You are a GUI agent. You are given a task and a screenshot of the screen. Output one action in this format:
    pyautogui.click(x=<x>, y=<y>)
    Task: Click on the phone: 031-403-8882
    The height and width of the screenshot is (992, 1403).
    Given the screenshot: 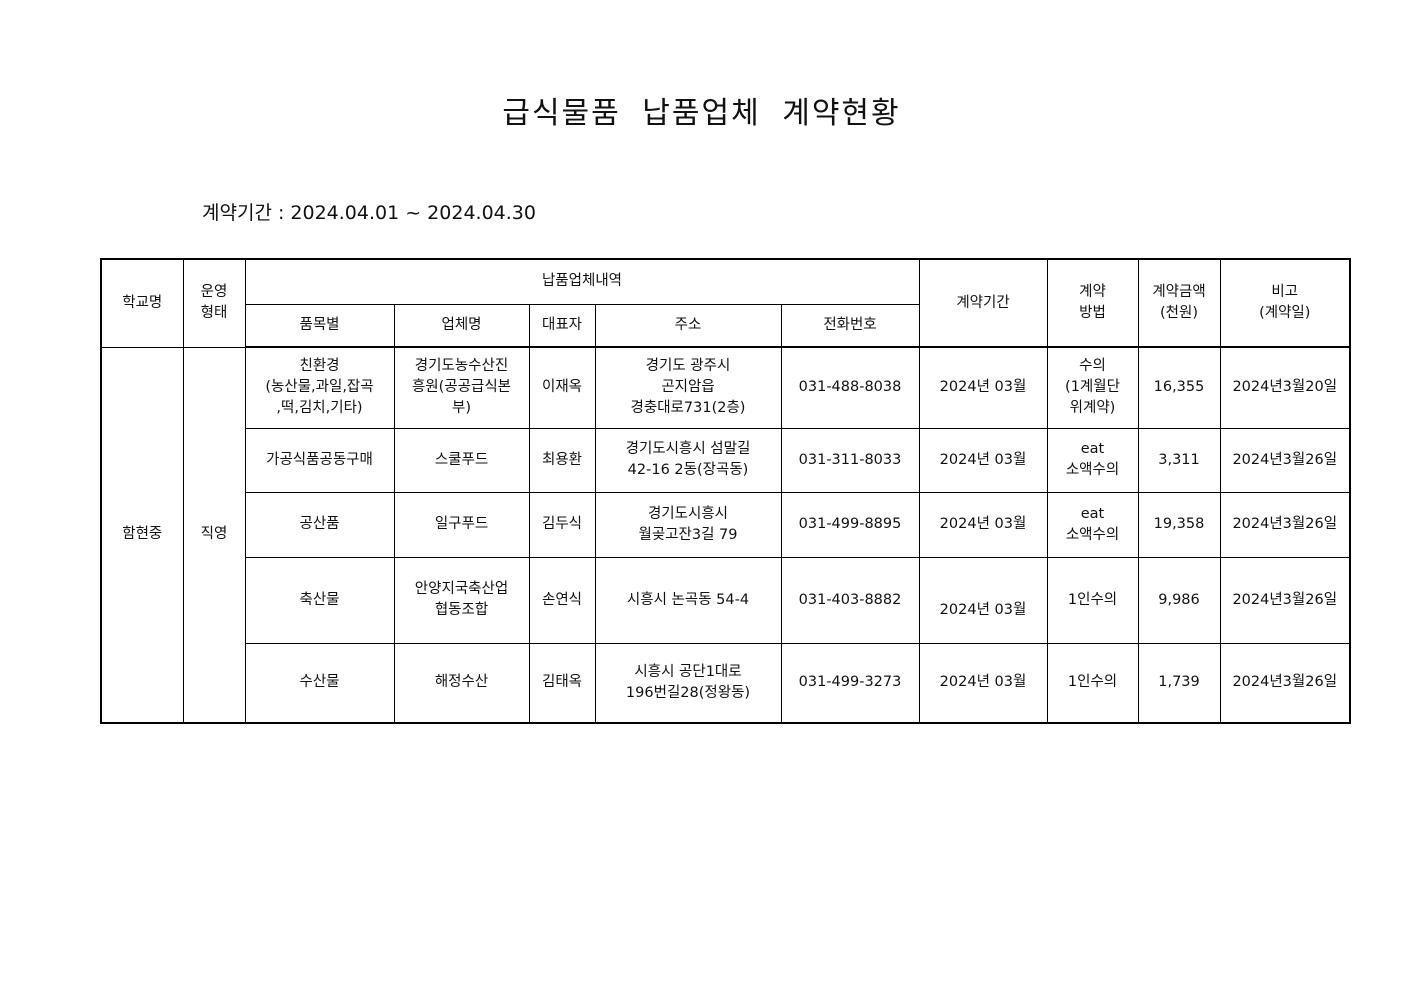 What is the action you would take?
    pyautogui.click(x=850, y=600)
    